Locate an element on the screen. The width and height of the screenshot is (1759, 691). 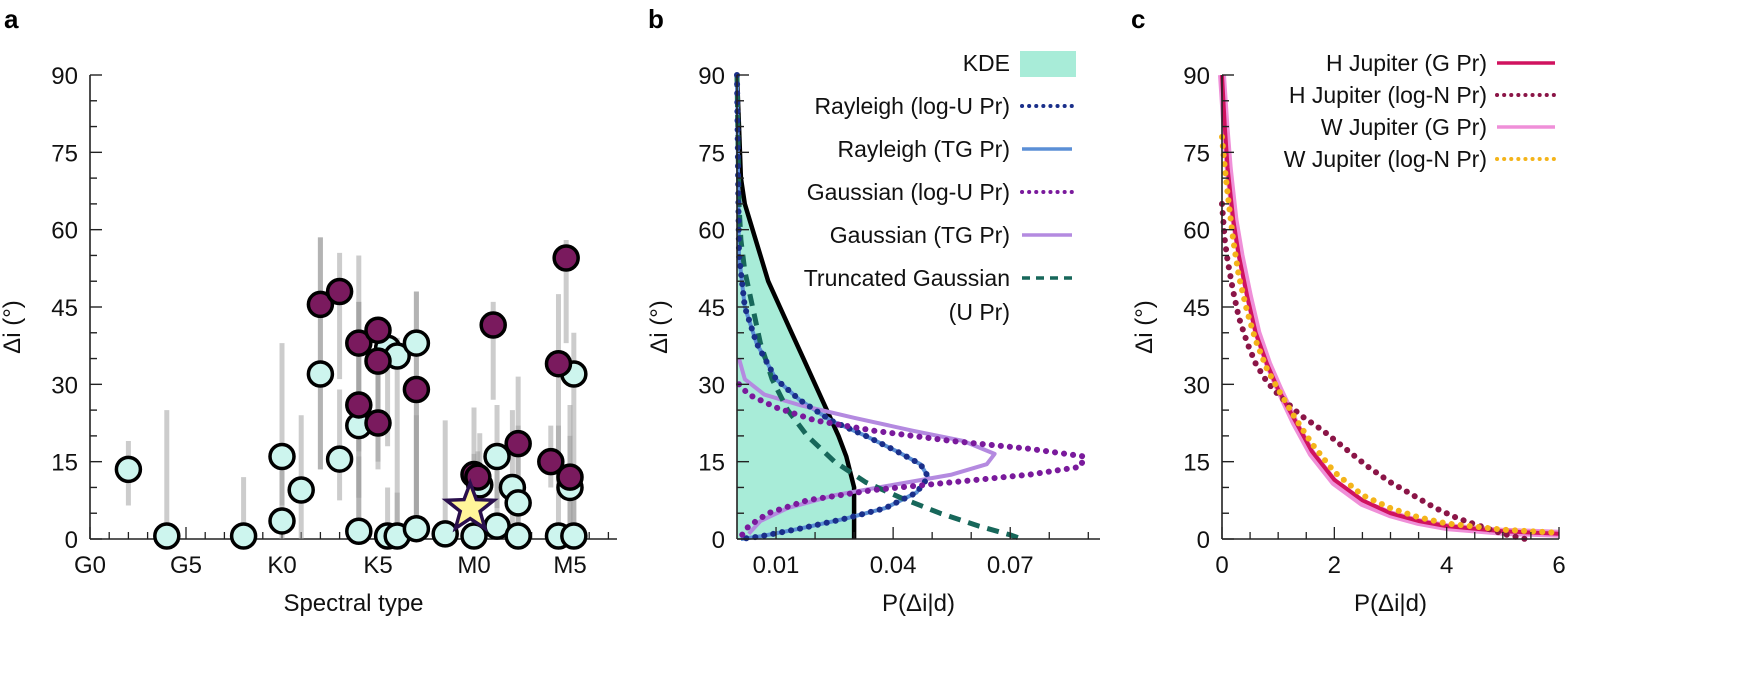
x-axis-title: Spectral type is located at coordinates (353, 603).